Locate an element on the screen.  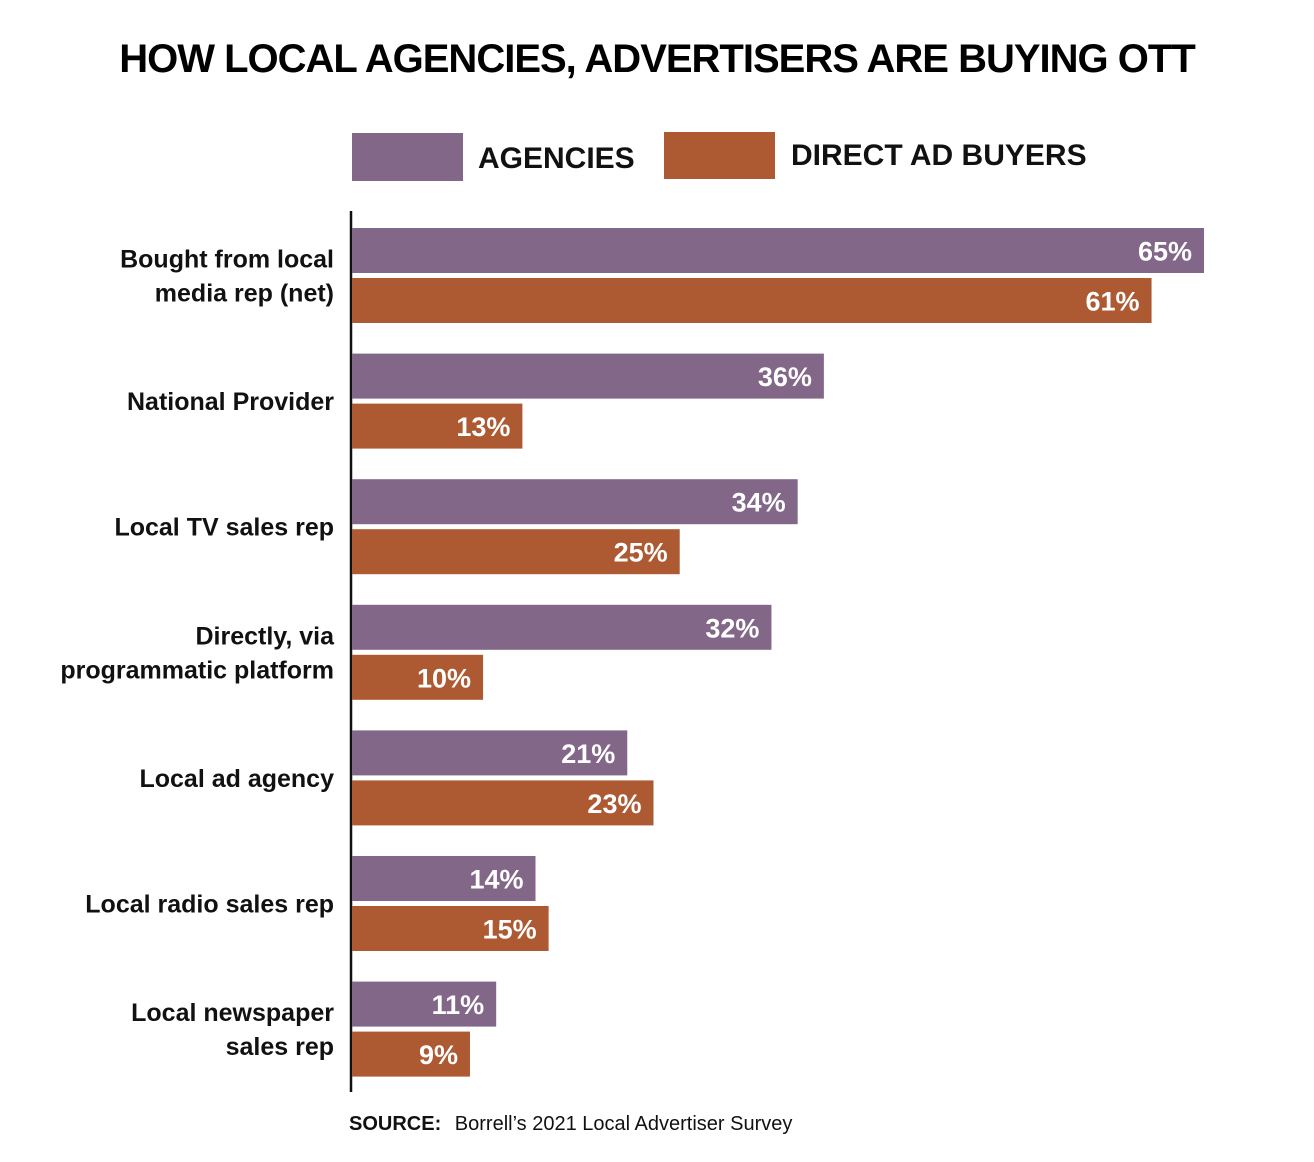
category-label: media rep (net) is located at coordinates (244, 294).